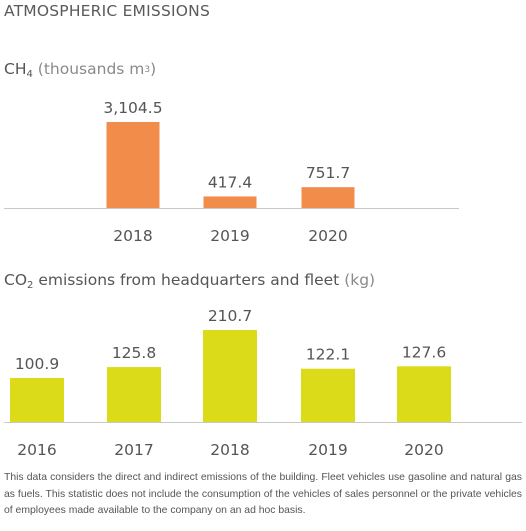 This screenshot has height=531, width=526. Describe the element at coordinates (230, 182) in the screenshot. I see `ch4-value-label-2019: 417.4` at that location.